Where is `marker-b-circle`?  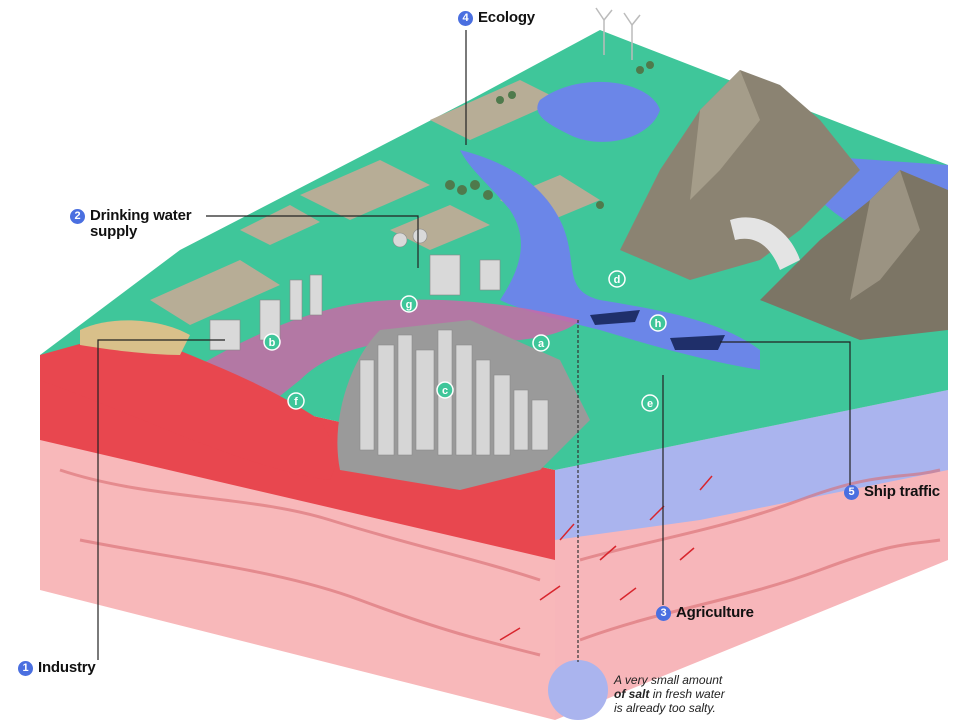
marker-b-circle is located at coordinates (272, 342).